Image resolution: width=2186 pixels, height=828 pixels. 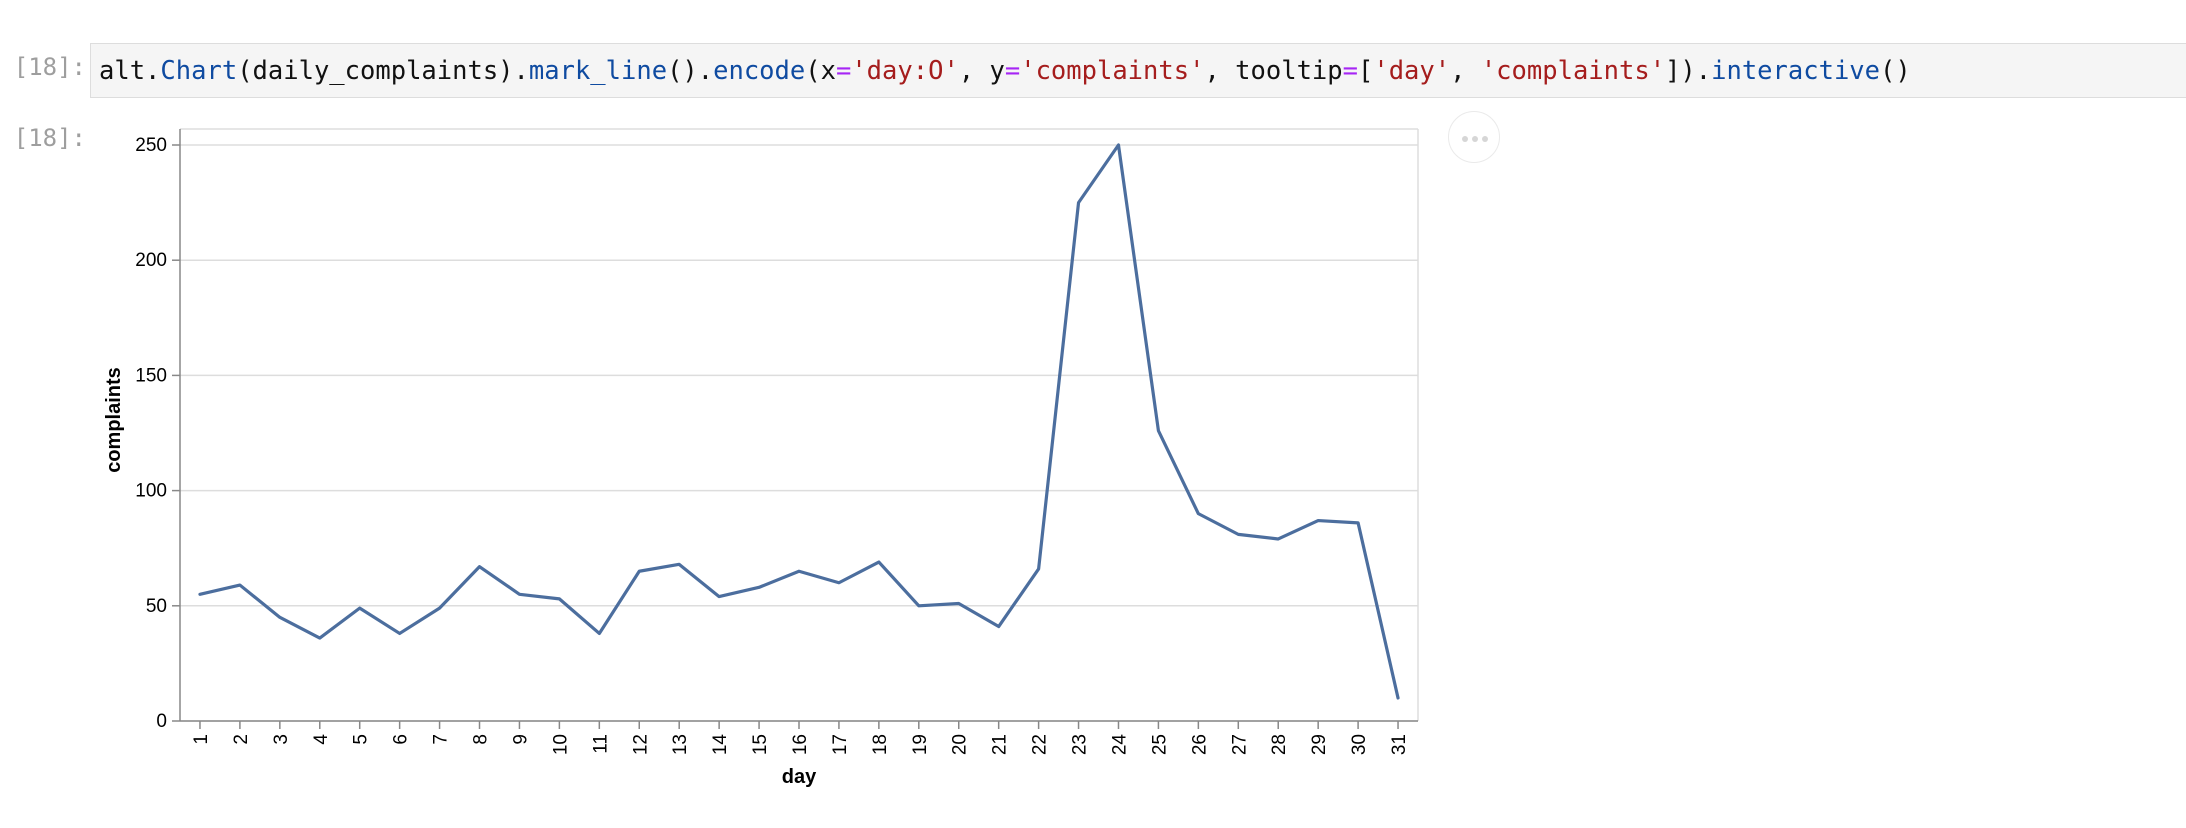 What do you see at coordinates (960, 744) in the screenshot?
I see `x-tick-label: 20` at bounding box center [960, 744].